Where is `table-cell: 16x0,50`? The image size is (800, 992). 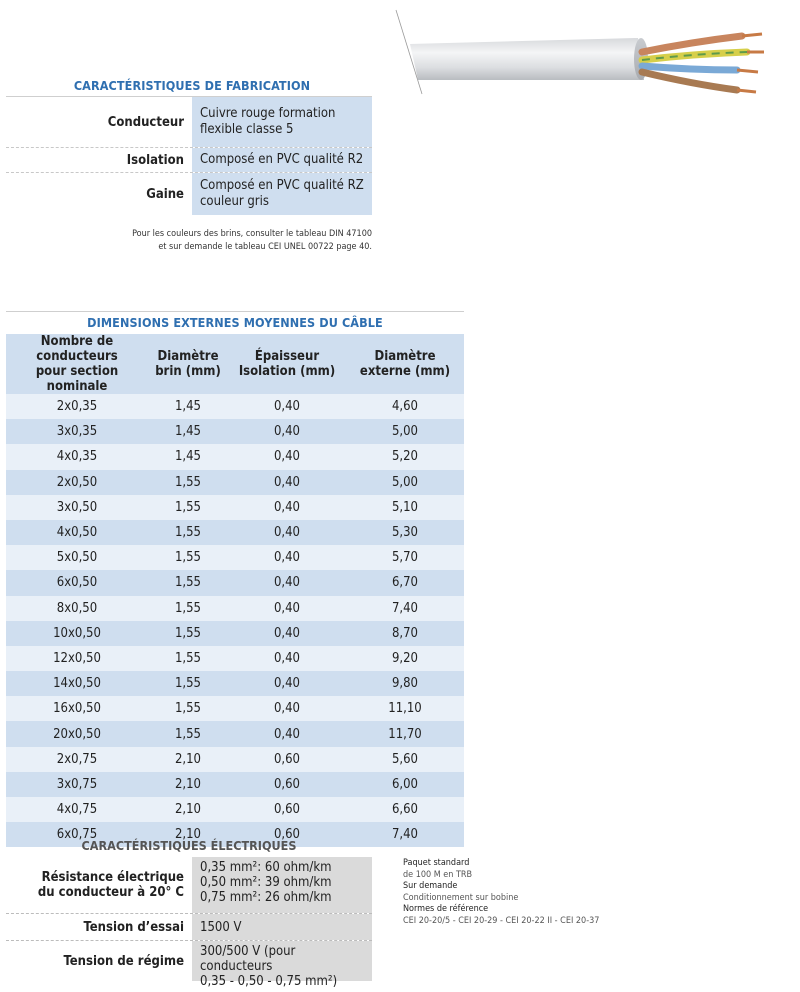
table-cell: 16x0,50 is located at coordinates (77, 709).